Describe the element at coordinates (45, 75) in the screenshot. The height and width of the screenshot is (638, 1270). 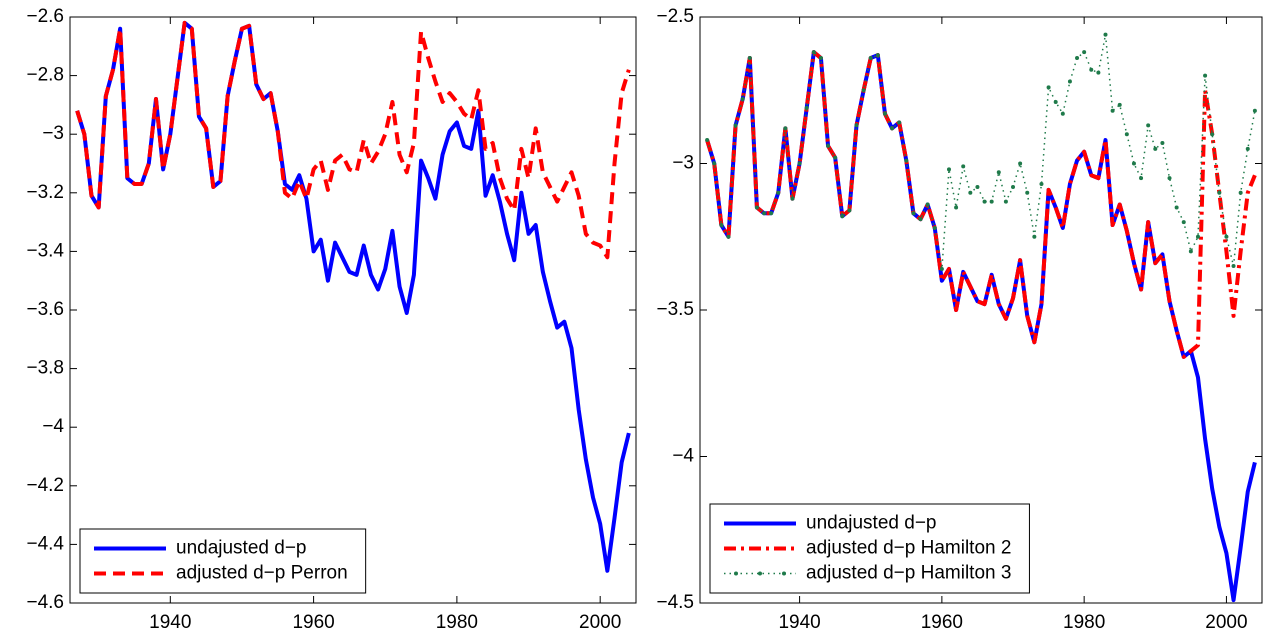
I see `y-tick-label: −2.8` at that location.